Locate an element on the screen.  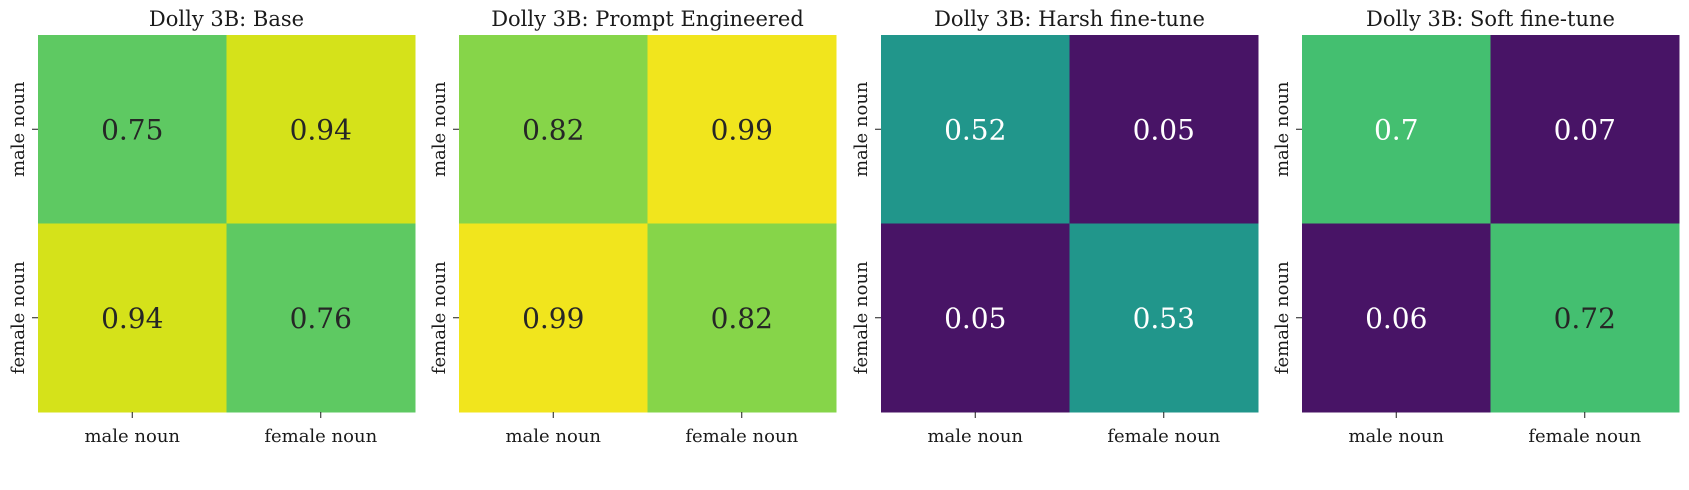
cell-value-label: 0.52 is located at coordinates (975, 129).